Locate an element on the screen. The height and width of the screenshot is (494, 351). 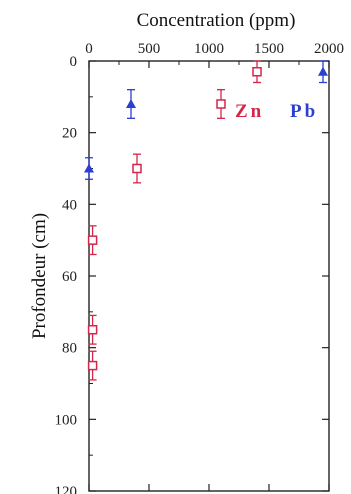
y-axis-title: Profondeur (cm) is located at coordinates (39, 276).